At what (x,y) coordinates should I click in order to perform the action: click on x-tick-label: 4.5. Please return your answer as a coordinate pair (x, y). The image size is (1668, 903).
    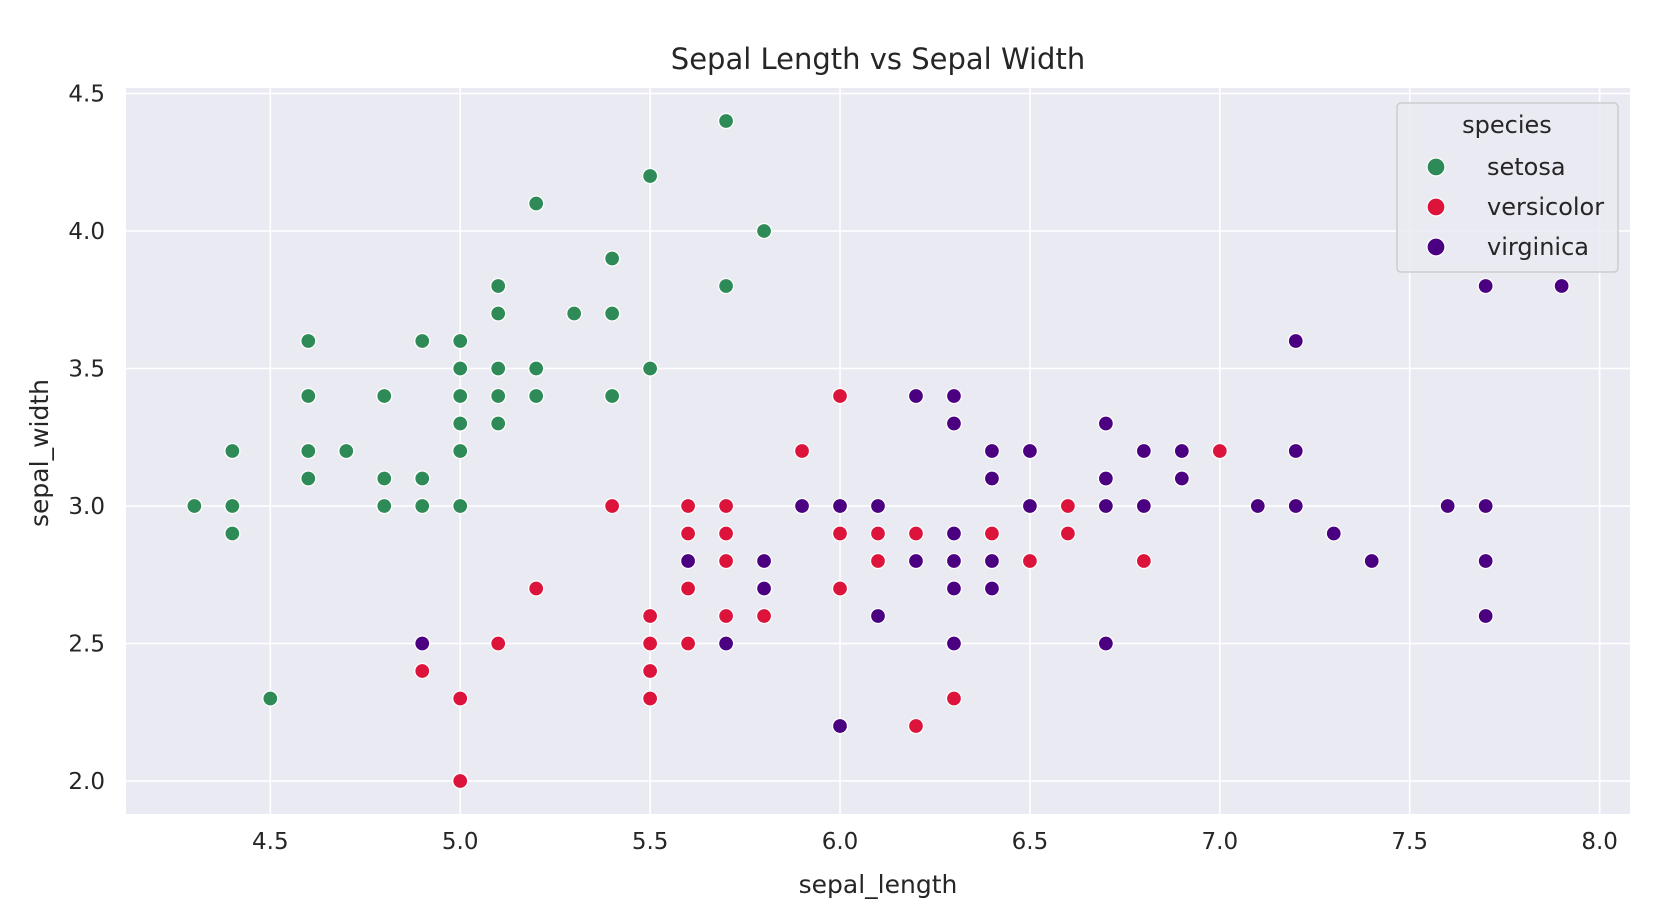
    Looking at the image, I should click on (270, 842).